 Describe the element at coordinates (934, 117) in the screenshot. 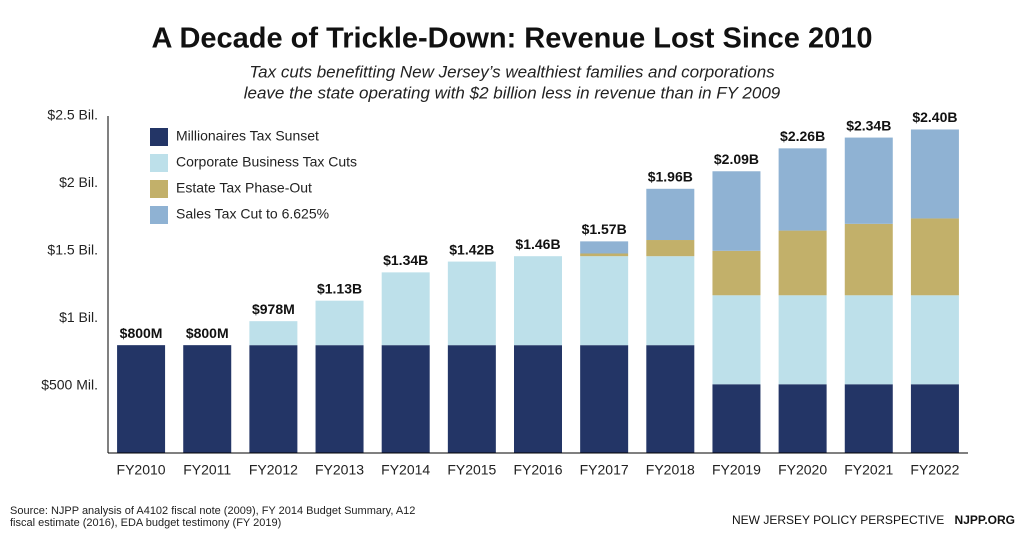

I see `total-label: $2.40B` at that location.